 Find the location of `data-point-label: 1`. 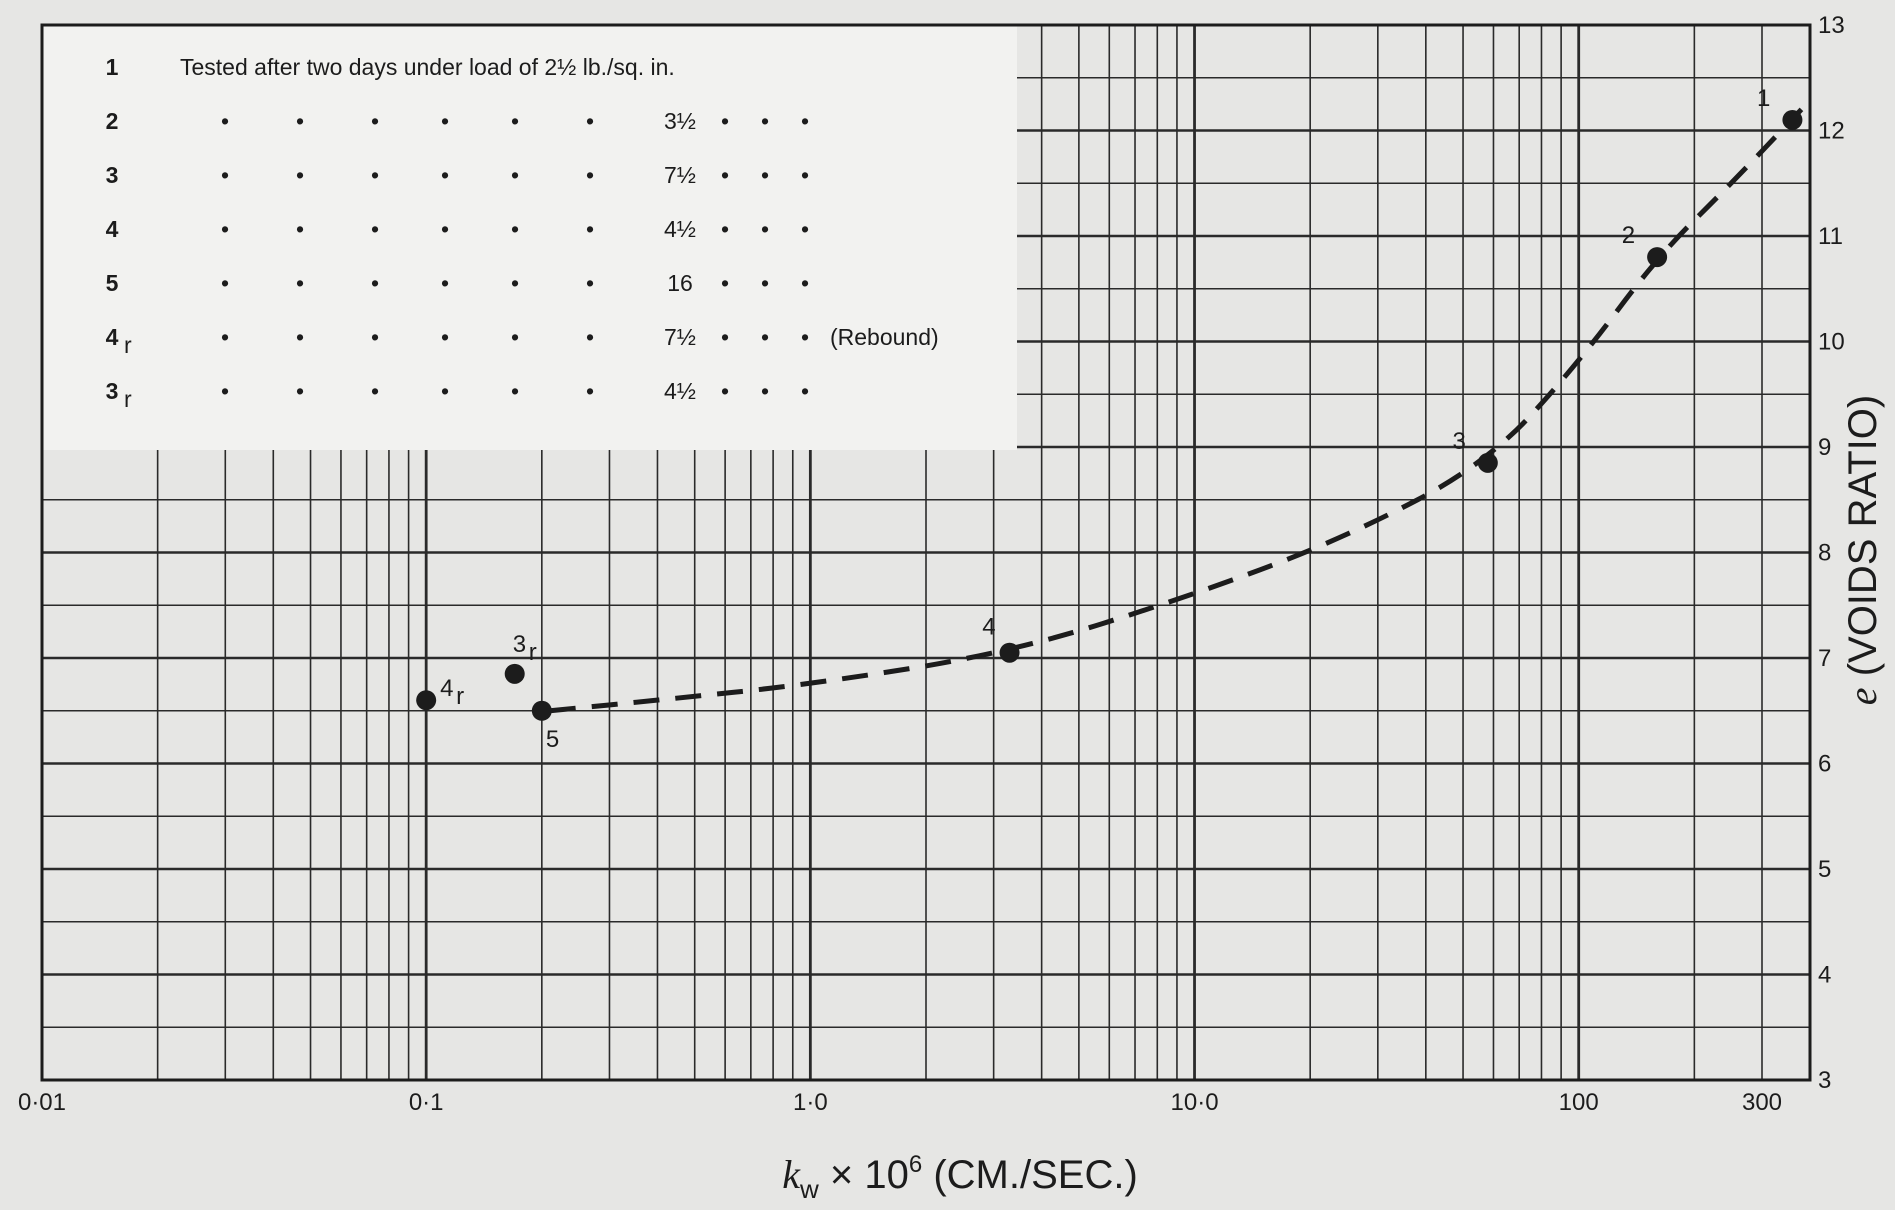

data-point-label: 1 is located at coordinates (1763, 98).